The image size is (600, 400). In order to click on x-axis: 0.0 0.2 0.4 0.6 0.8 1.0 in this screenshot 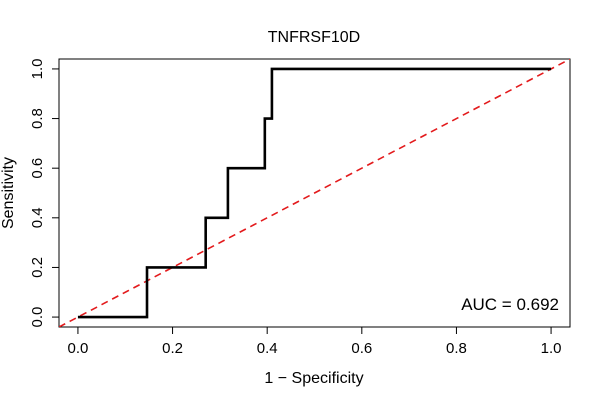, I will do `click(314, 341)`.